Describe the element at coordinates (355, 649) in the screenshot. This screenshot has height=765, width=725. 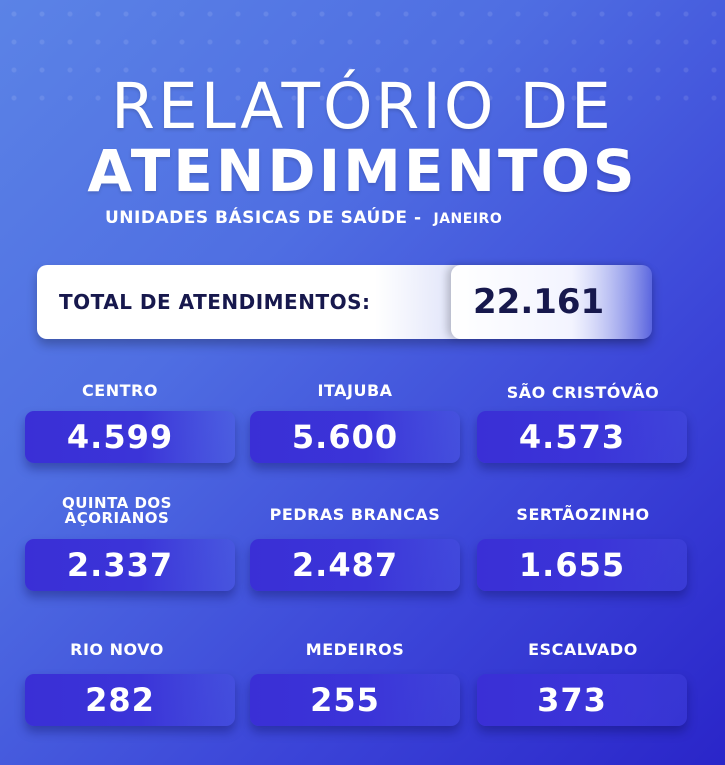
I see `unit-label-medeiros: MEDEIROS` at that location.